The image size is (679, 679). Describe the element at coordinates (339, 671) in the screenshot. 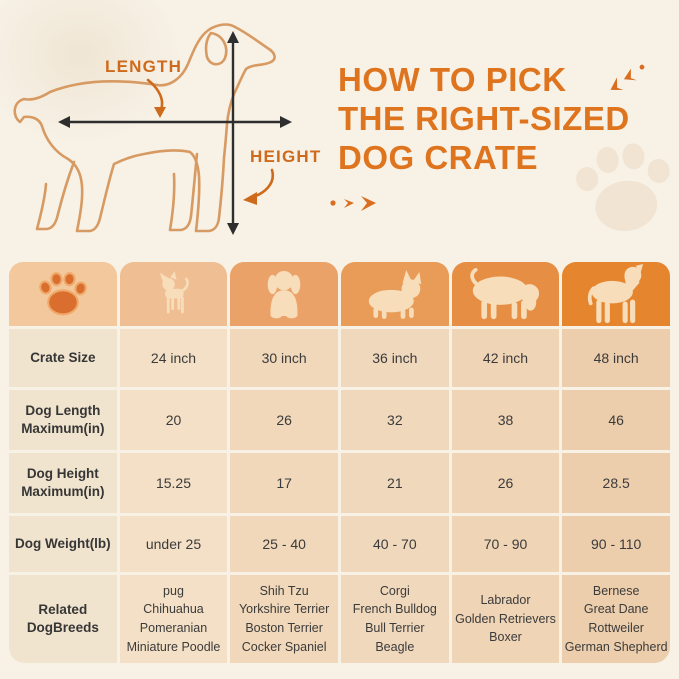

I see `bottom-margin` at that location.